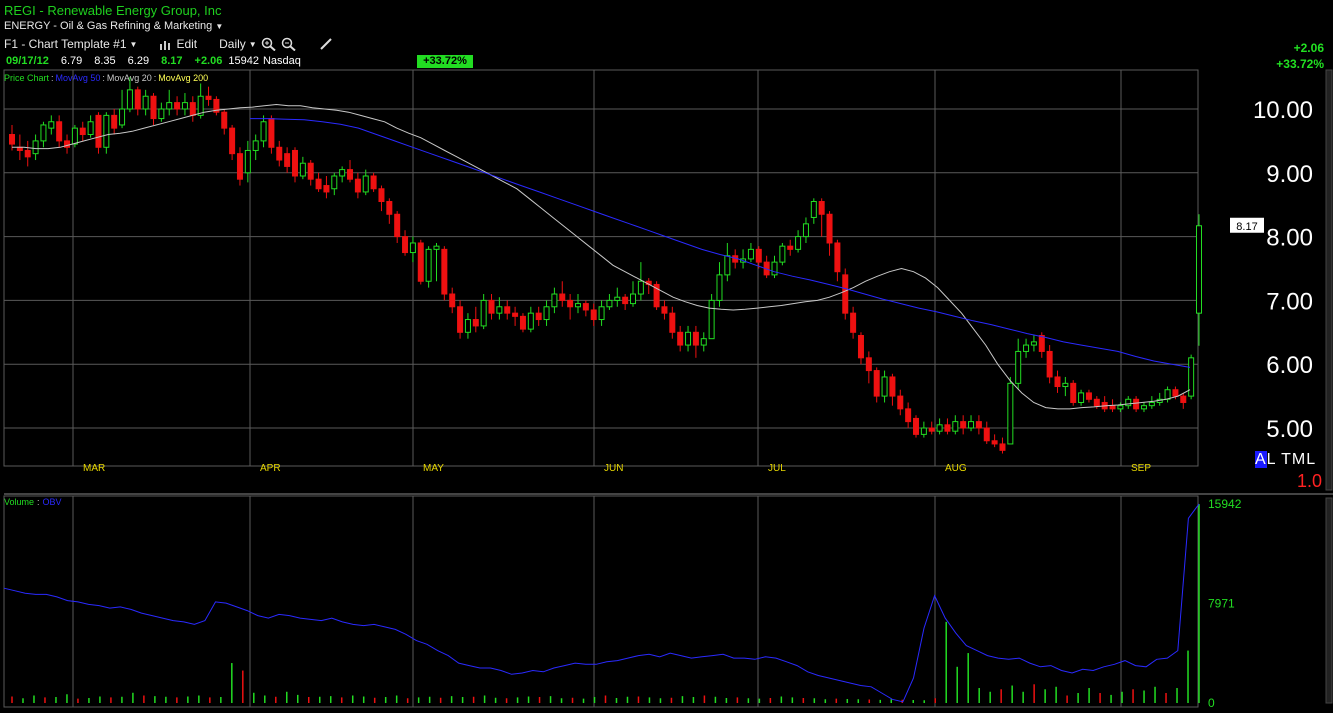 This screenshot has height=713, width=1333. Describe the element at coordinates (289, 44) in the screenshot. I see `zoom-out-button` at that location.